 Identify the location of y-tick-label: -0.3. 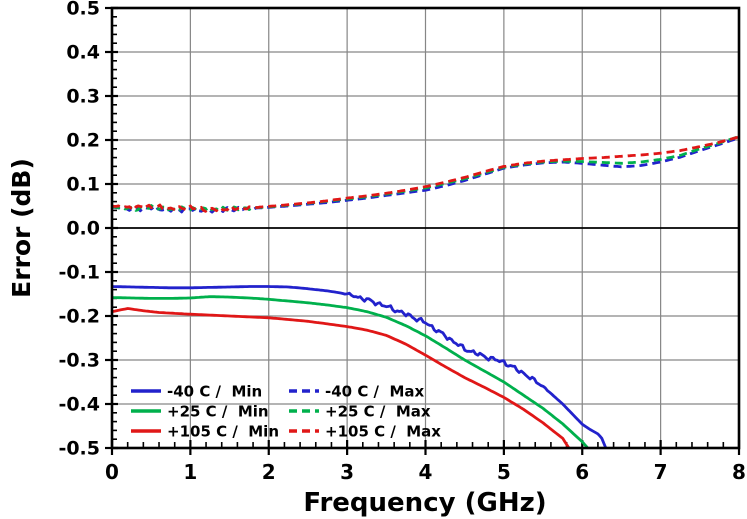
(79, 361).